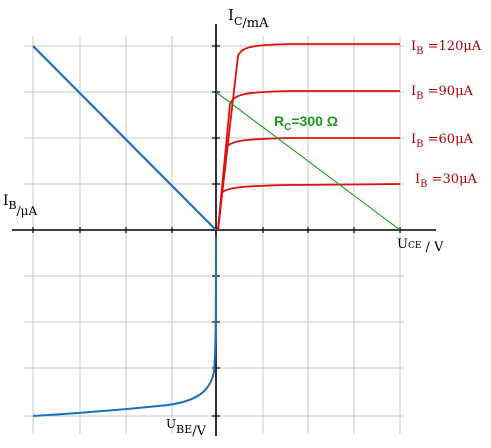 The height and width of the screenshot is (448, 491). I want to click on curve-label-ib-60: IB =60μA, so click(442, 141).